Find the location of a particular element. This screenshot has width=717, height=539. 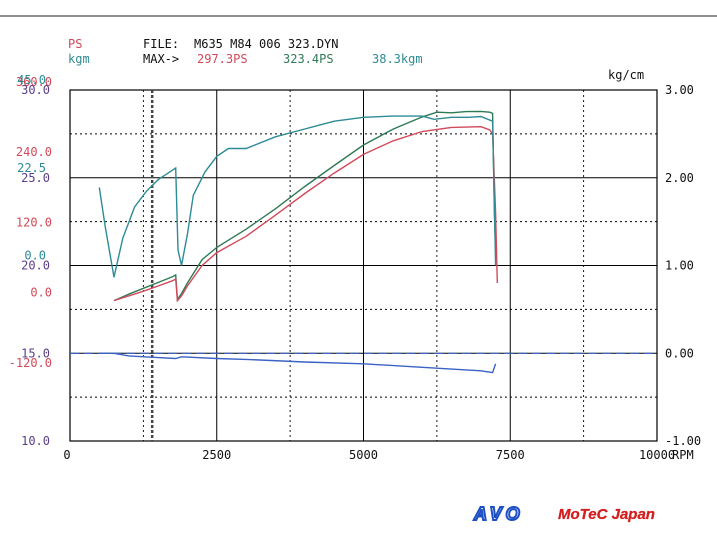

purple-tick-label: 30.0 is located at coordinates (35, 90).